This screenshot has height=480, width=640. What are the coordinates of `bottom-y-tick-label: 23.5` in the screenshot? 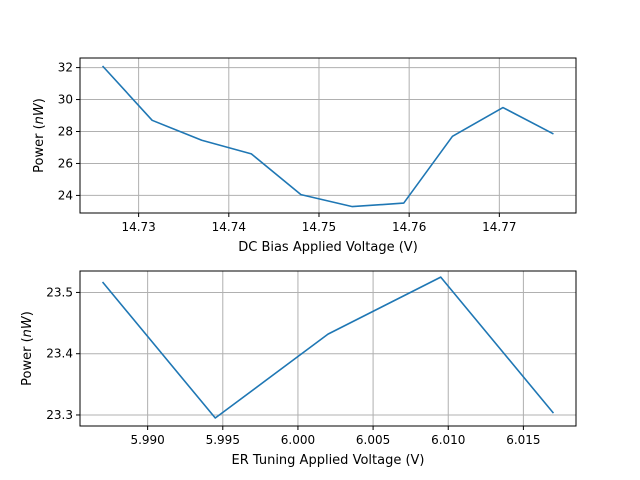 It's located at (59, 292).